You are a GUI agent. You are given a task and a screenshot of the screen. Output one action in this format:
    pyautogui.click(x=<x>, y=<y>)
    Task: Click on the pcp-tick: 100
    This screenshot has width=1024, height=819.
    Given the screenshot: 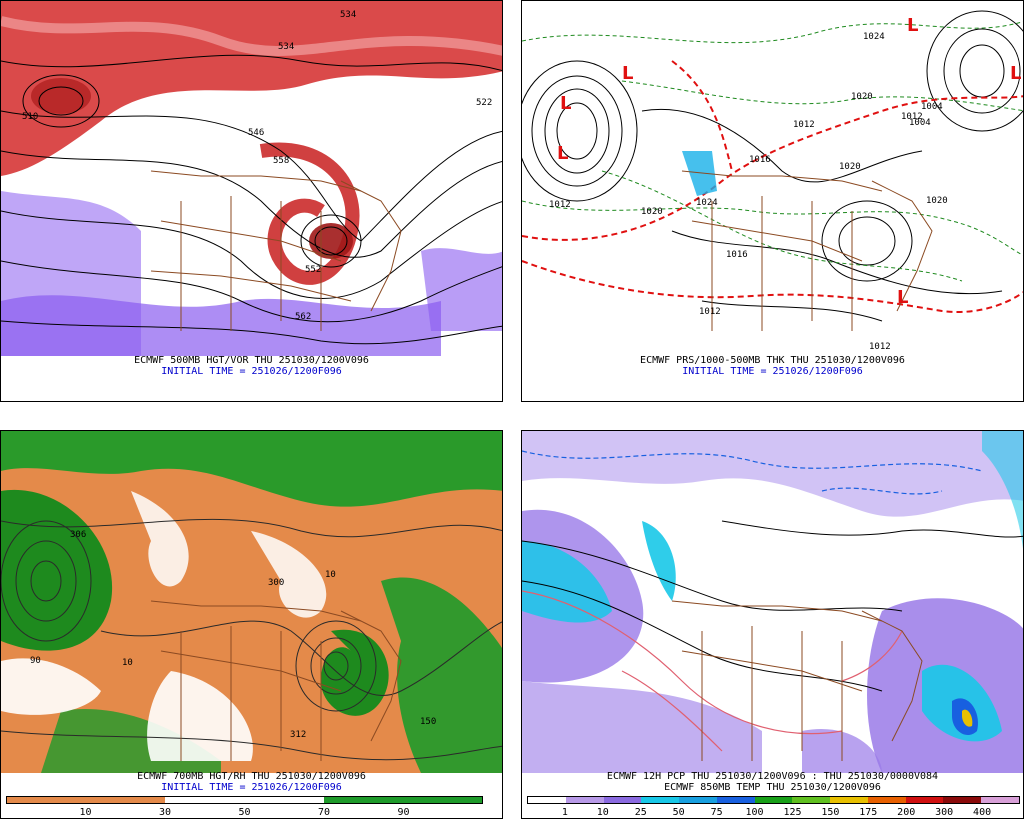 What is the action you would take?
    pyautogui.click(x=754, y=812)
    